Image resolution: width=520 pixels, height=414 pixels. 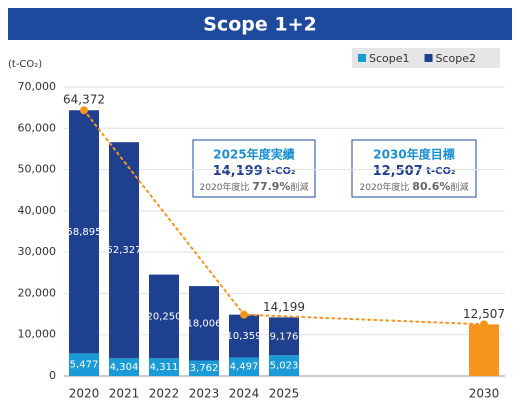 I want to click on data-label: 5,023, so click(x=284, y=366).